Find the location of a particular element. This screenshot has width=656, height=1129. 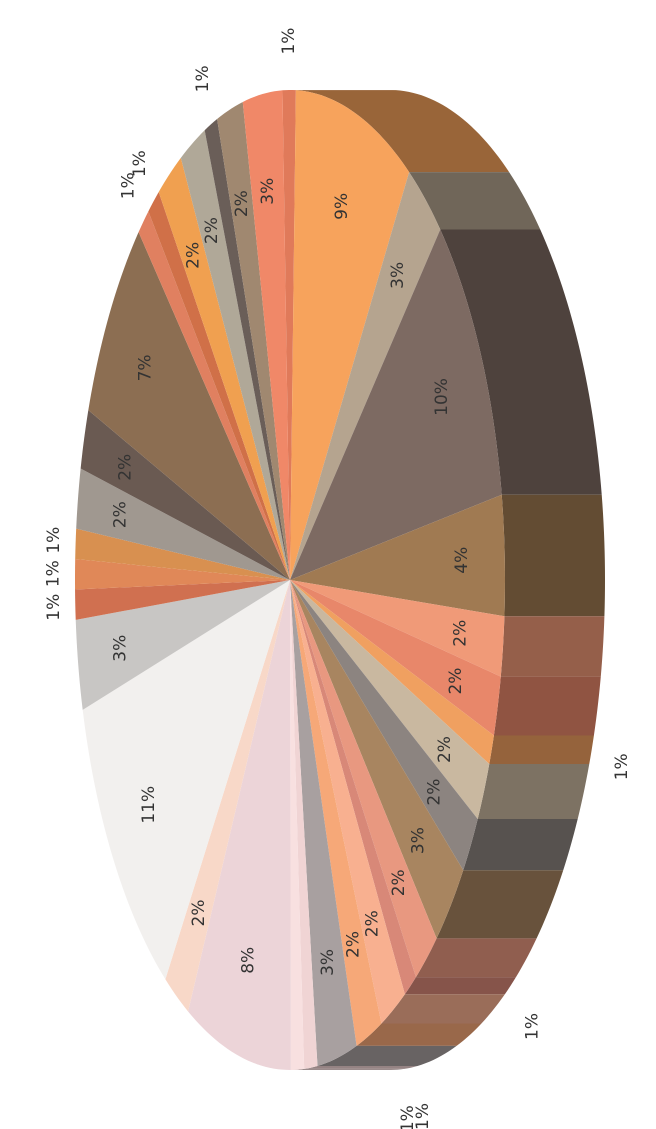

data-label: 8% is located at coordinates (248, 960).